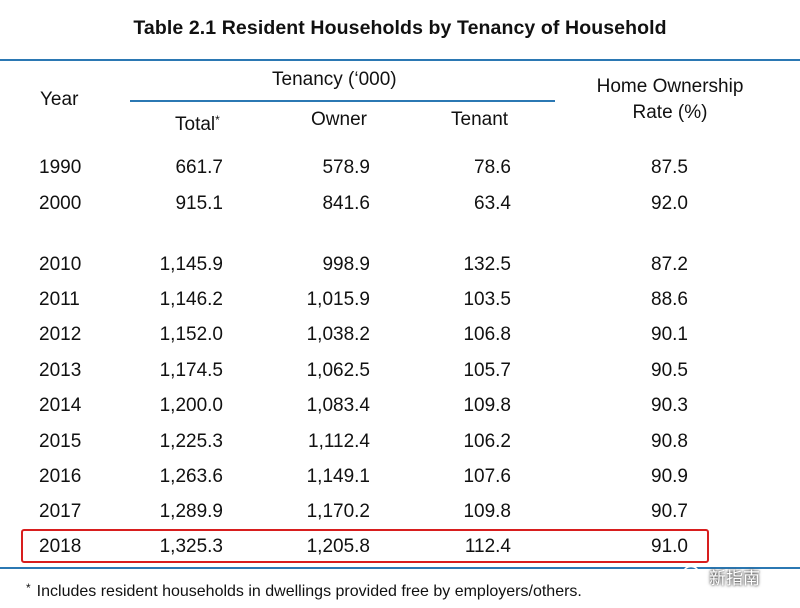  What do you see at coordinates (342, 101) in the screenshot?
I see `tenancy-group-rule` at bounding box center [342, 101].